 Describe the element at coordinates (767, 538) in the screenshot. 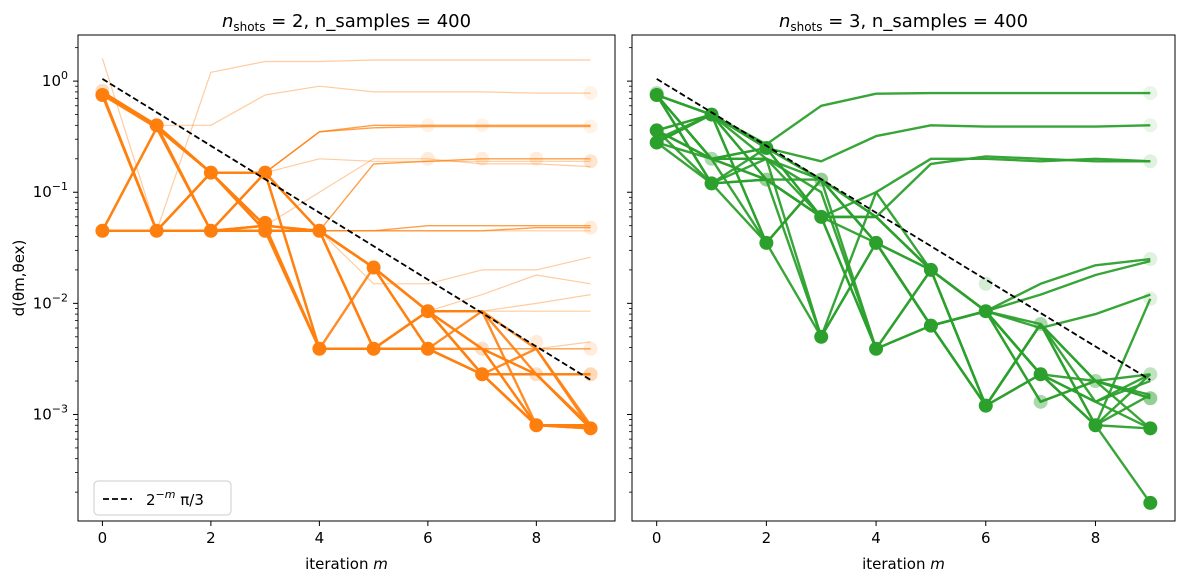

I see `x-tick-label: 2` at that location.